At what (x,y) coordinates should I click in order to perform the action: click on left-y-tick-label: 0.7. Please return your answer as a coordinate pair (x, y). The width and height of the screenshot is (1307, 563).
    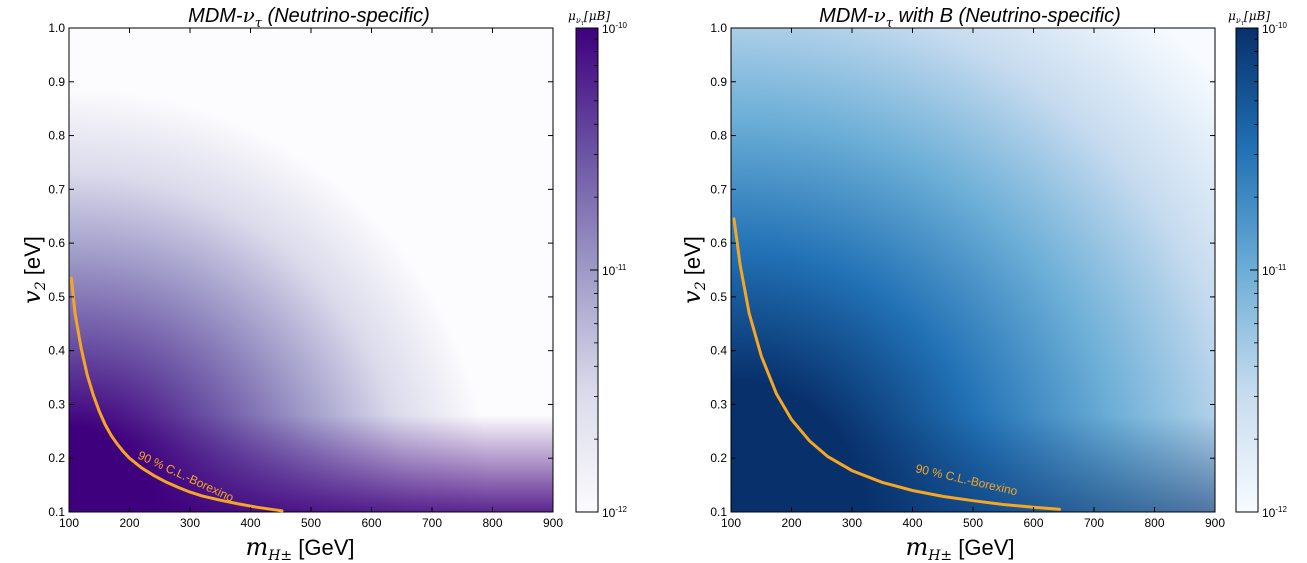
    Looking at the image, I should click on (56, 189).